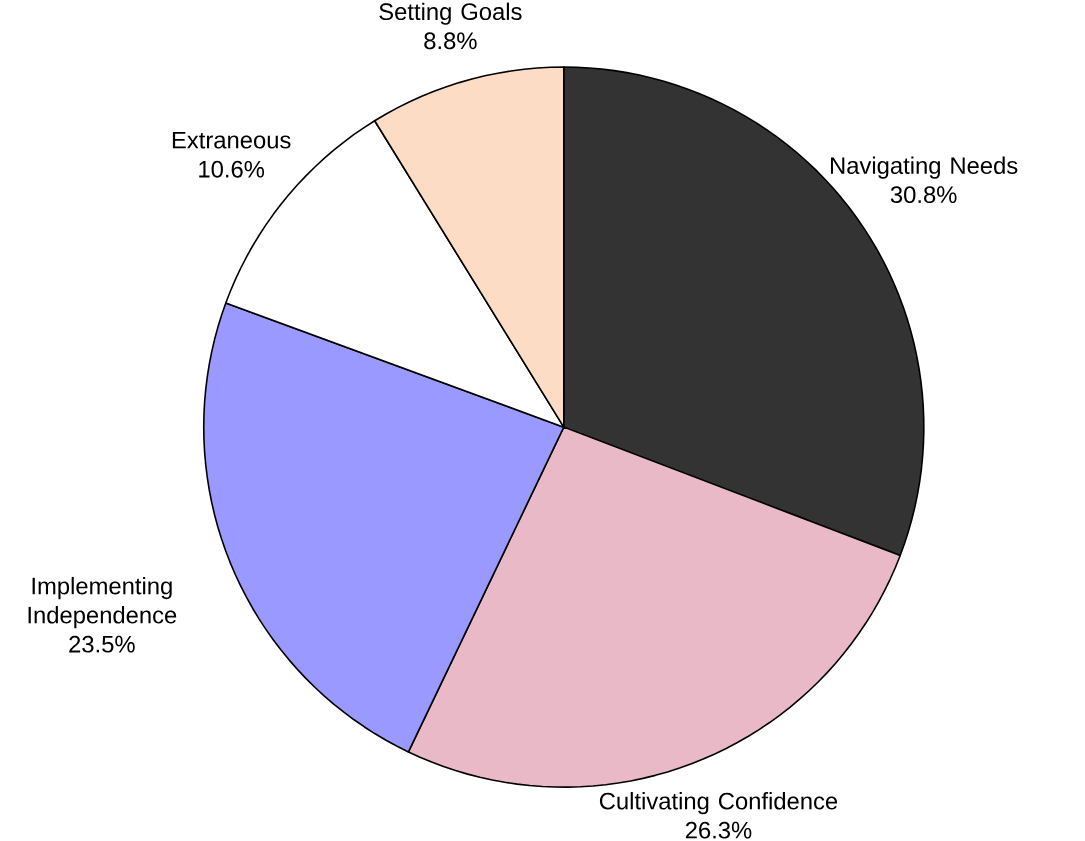 The height and width of the screenshot is (841, 1085). What do you see at coordinates (450, 13) in the screenshot?
I see `slice-label: Setting Goals` at bounding box center [450, 13].